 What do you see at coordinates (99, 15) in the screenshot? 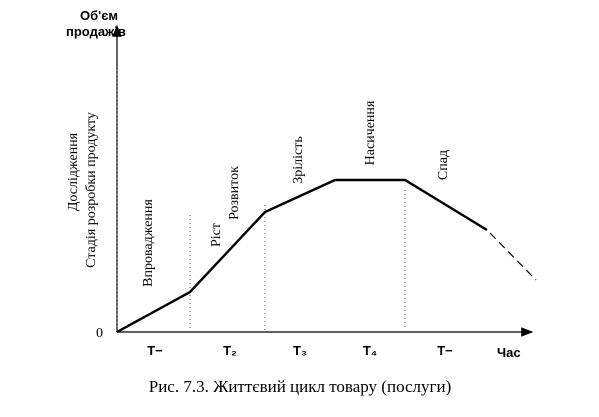
I see `y-axis-label: Об'єм` at bounding box center [99, 15].